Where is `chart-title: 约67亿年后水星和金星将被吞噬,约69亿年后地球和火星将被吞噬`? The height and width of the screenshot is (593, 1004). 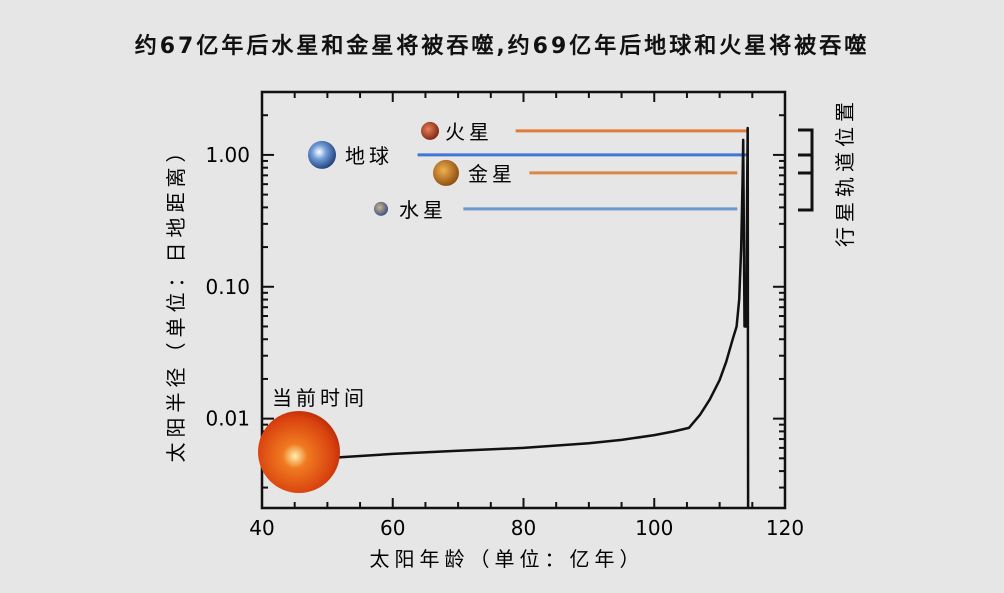
chart-title: 约67亿年后水星和金星将被吞噬,约69亿年后地球和火星将被吞噬 is located at coordinates (502, 46).